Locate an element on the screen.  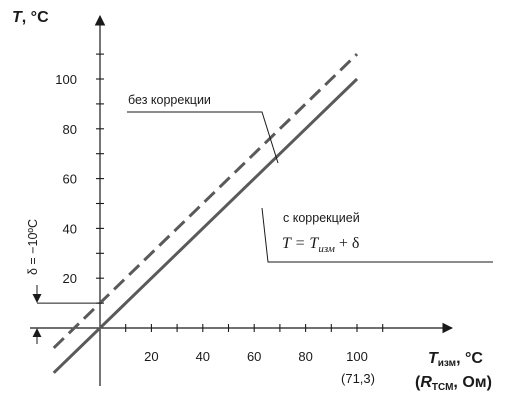
formula-sub: изм is located at coordinates (326, 249).